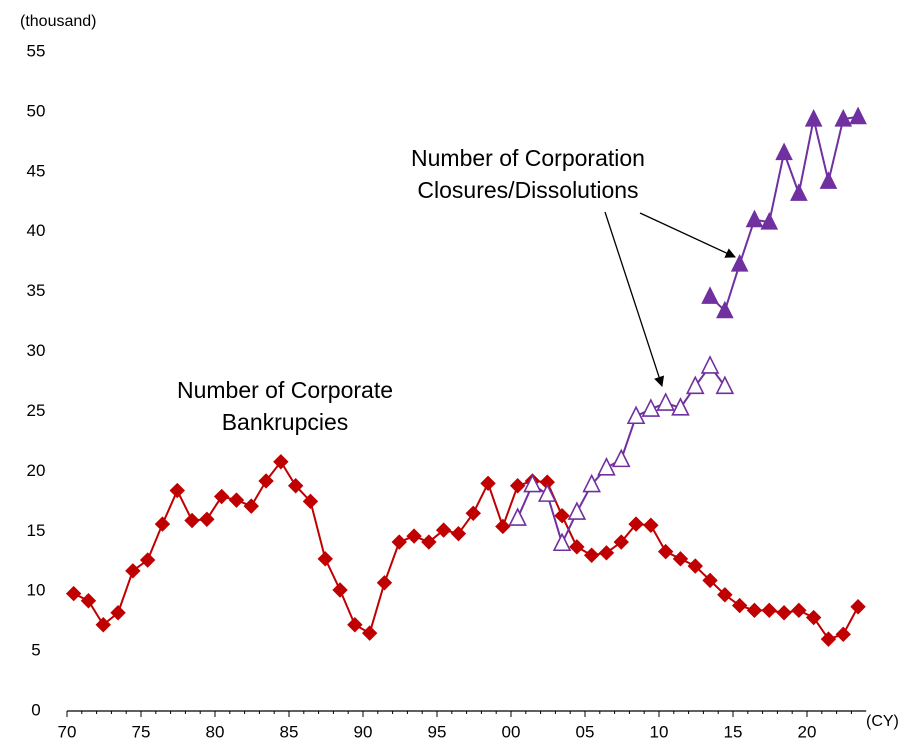  I want to click on y-tick-label: 40, so click(36, 230).